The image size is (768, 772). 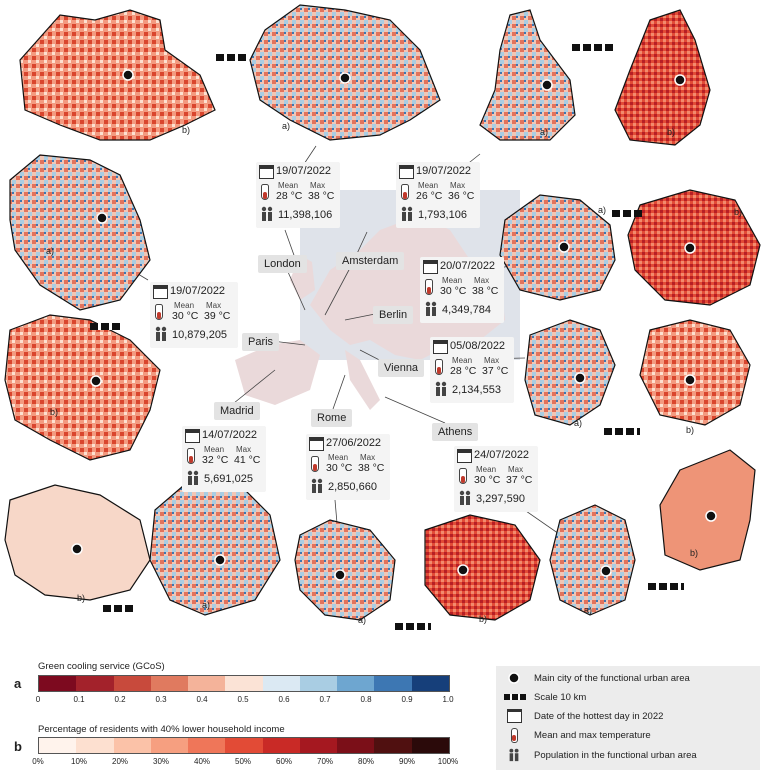 I want to click on fua-paris-b, so click(x=82, y=387).